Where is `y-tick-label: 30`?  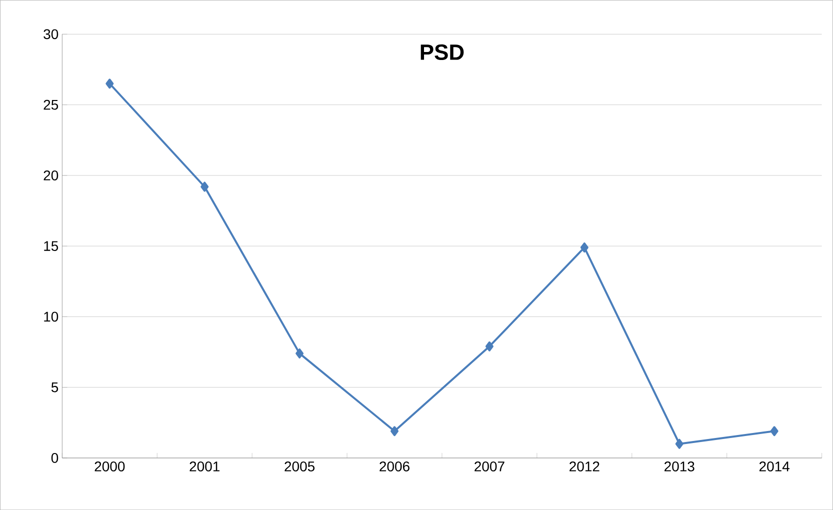
y-tick-label: 30 is located at coordinates (51, 34).